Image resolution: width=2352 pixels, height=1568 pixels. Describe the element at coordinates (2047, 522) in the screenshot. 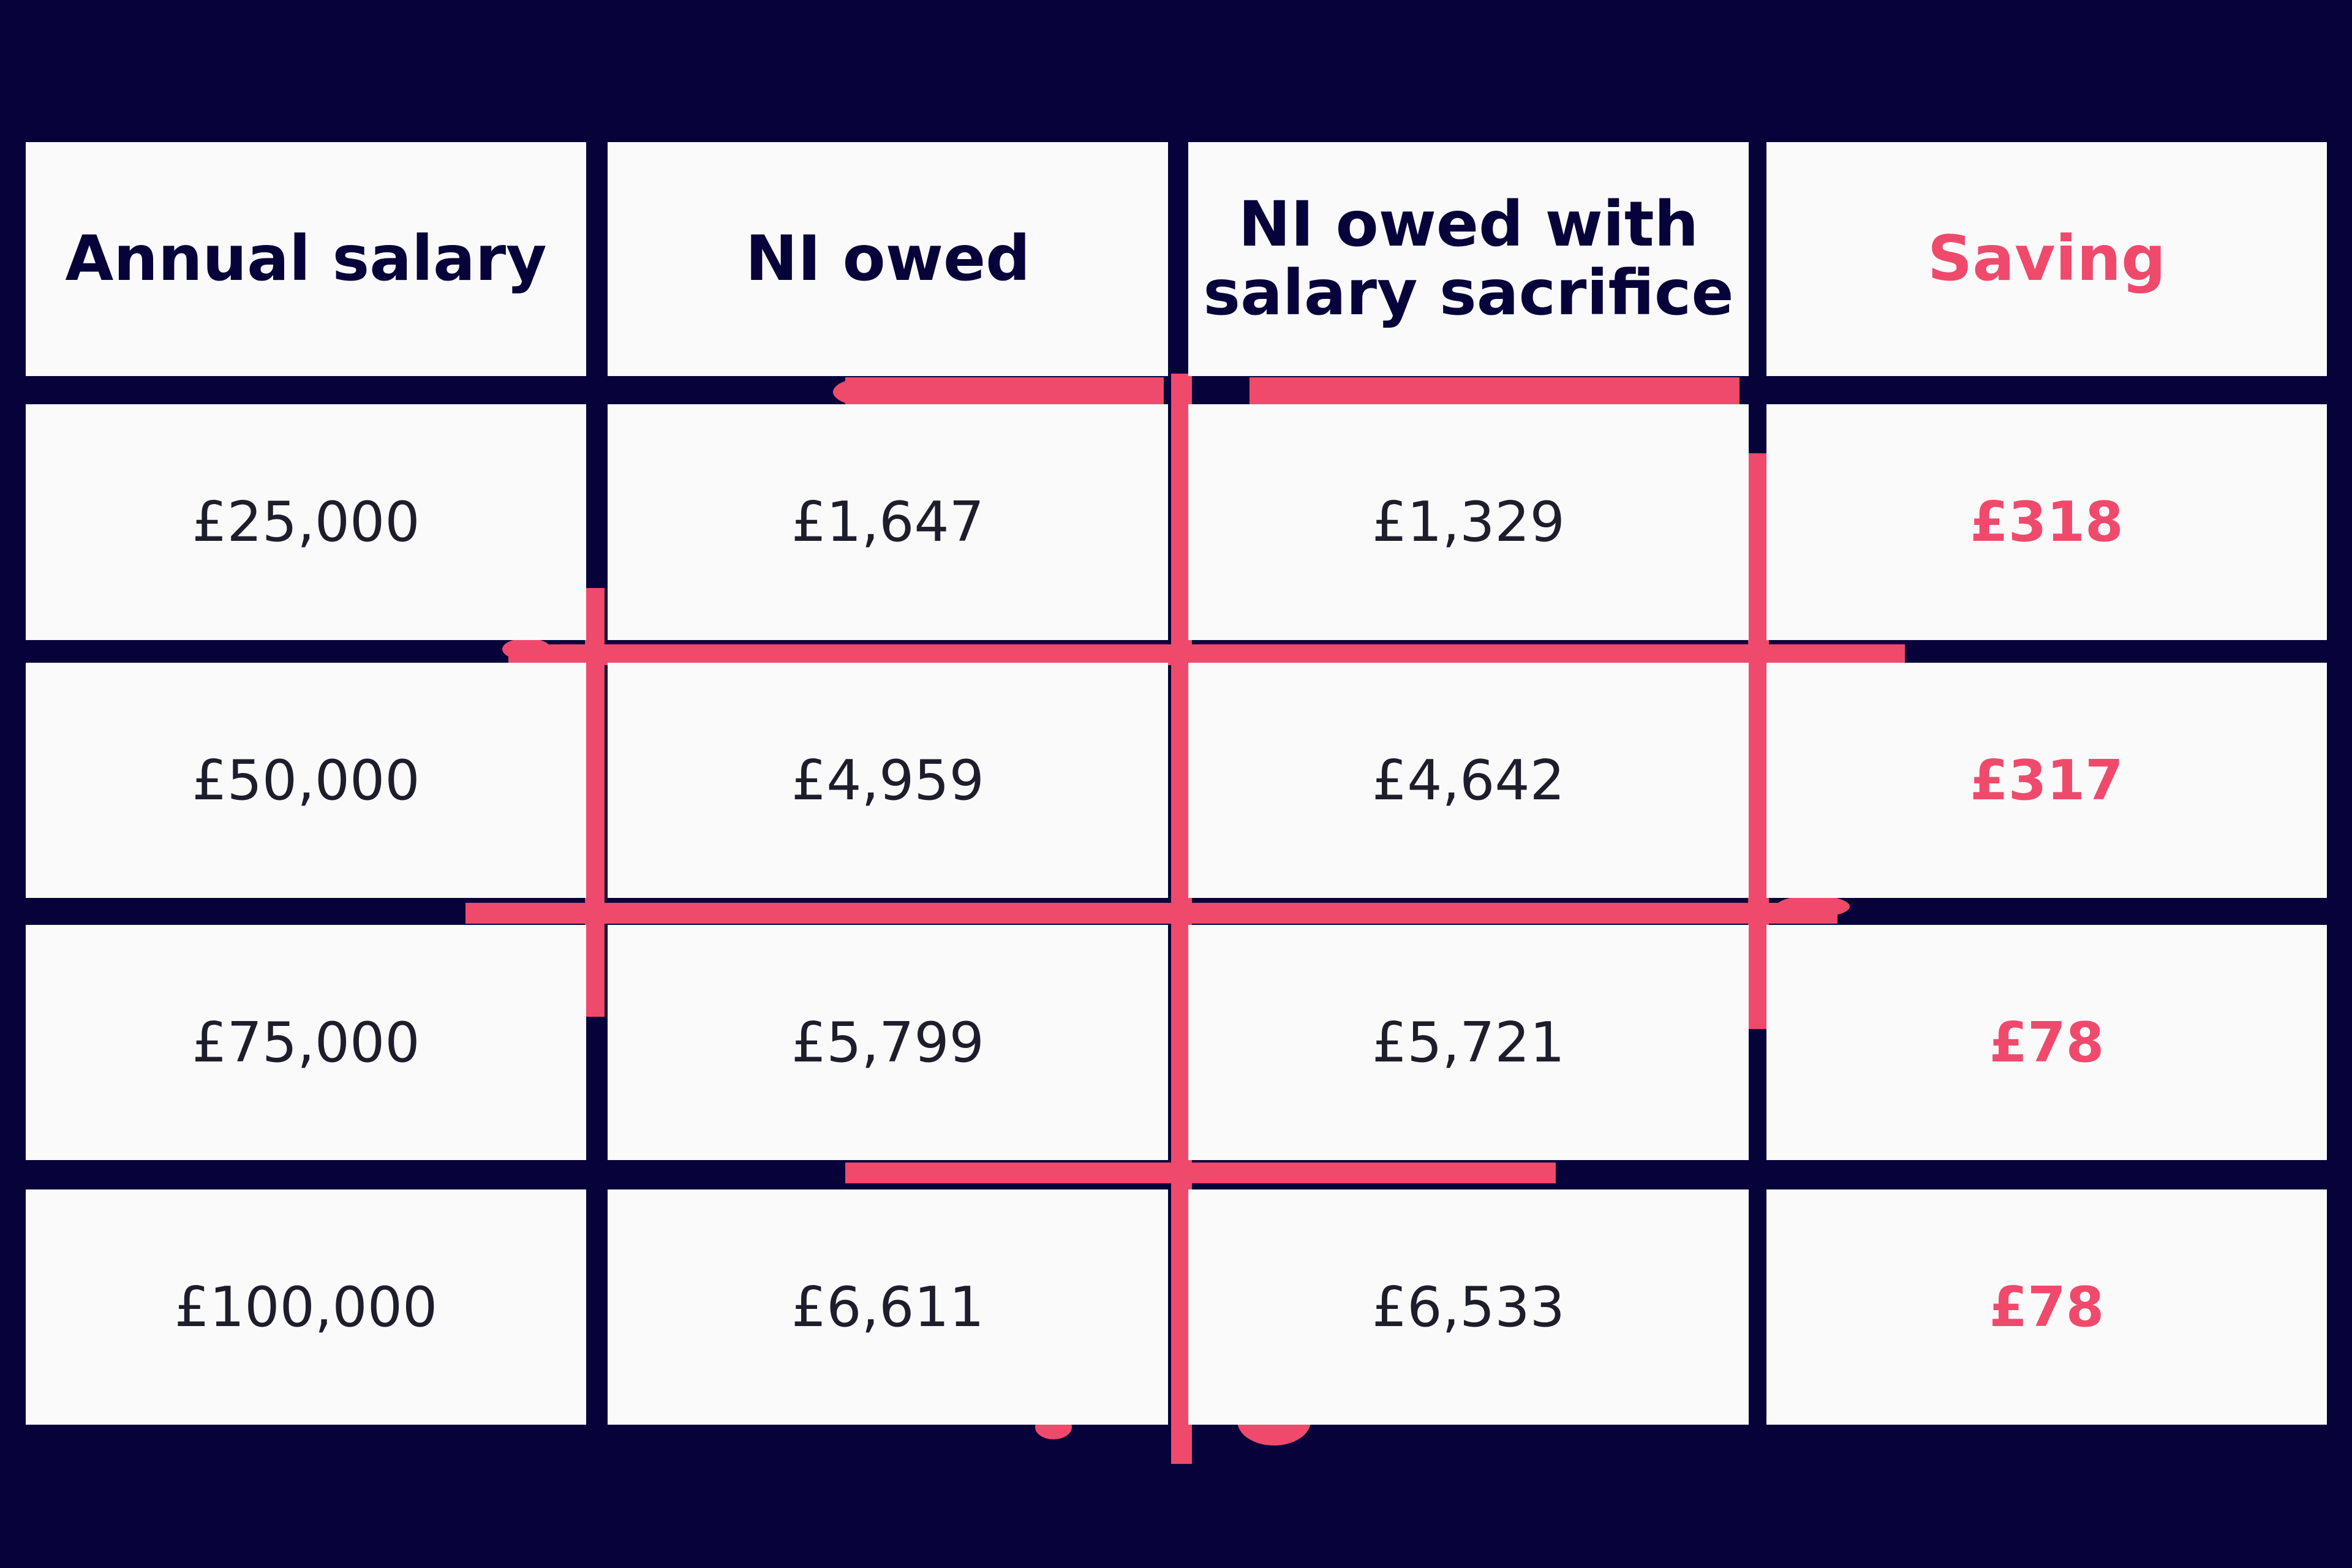

I see `table-cell-r1-c4: £318` at that location.